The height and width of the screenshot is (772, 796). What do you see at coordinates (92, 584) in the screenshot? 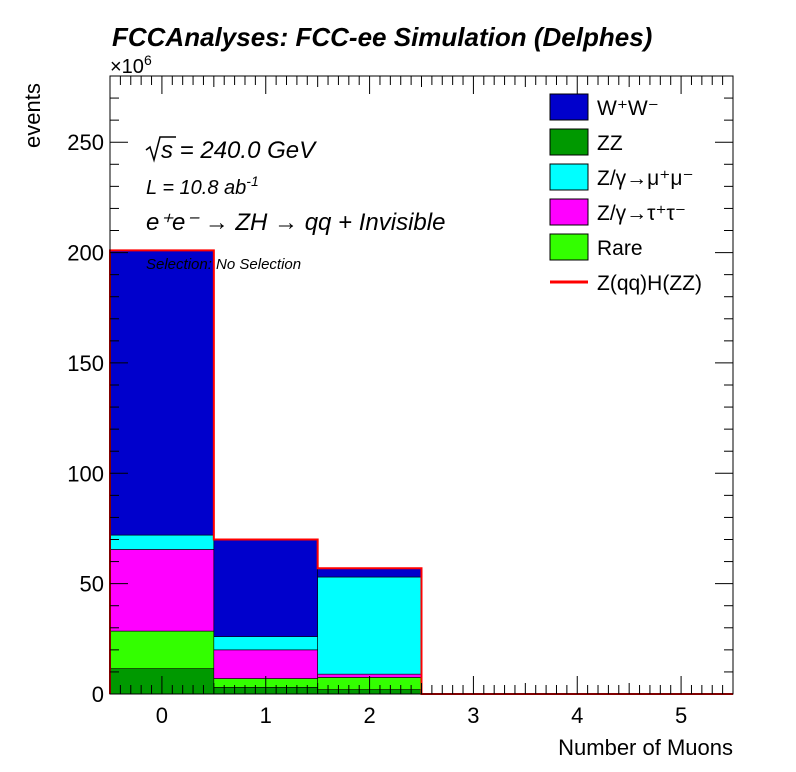
I see `y-tick-label-50: 50` at bounding box center [92, 584].